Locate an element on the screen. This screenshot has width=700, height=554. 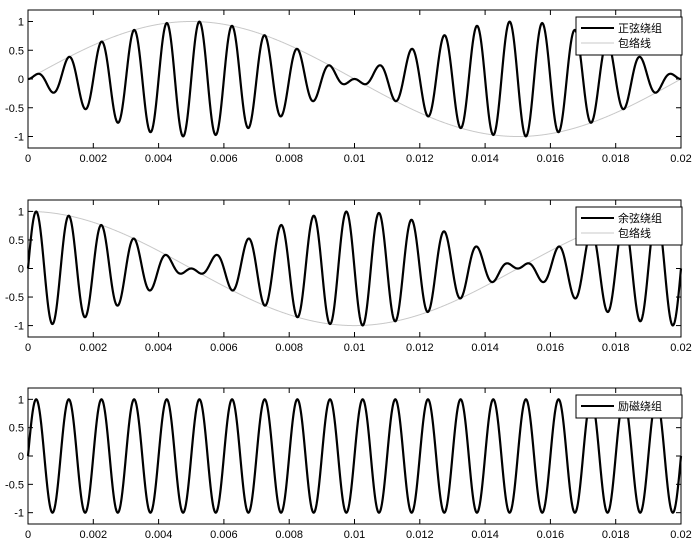
legend: 励磁绕组 is located at coordinates (629, 406).